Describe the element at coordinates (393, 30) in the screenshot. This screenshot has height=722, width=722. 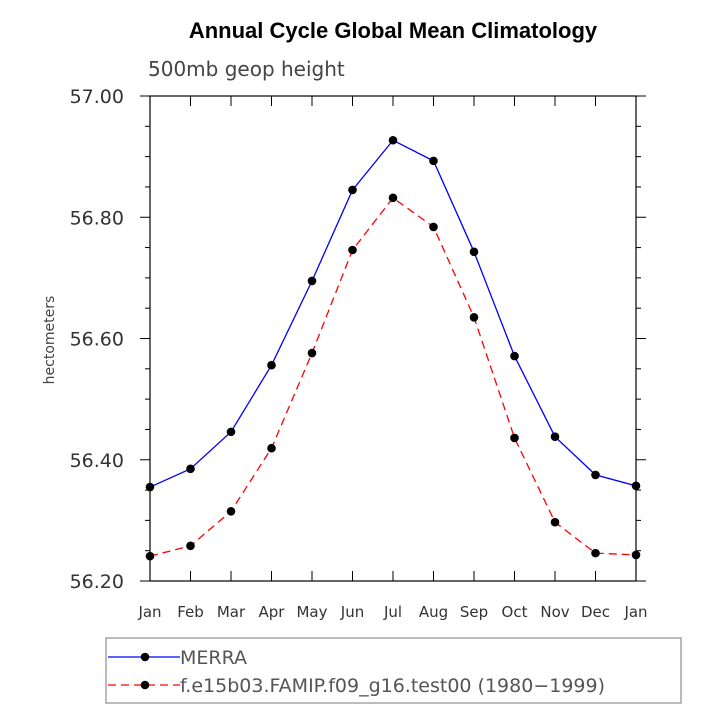
I see `chart-title: Annual Cycle Global Mean Climatology` at that location.